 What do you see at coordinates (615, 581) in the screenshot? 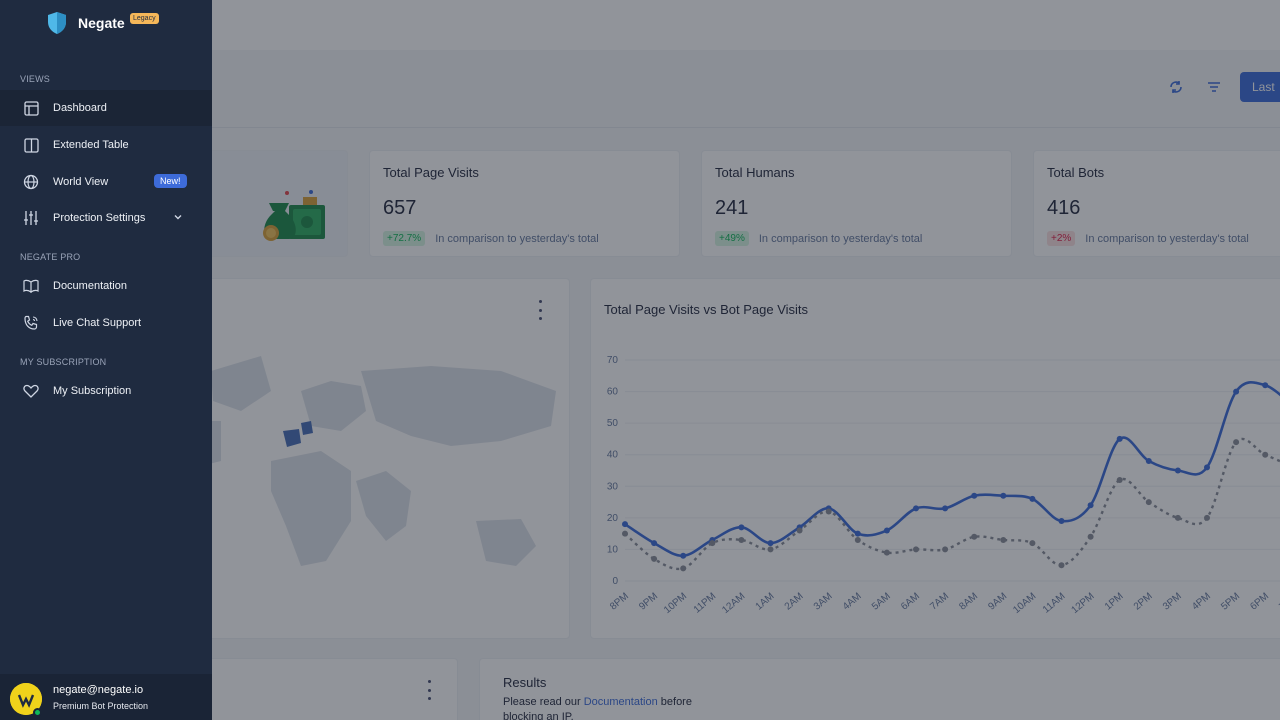
I see `y-tick-label: 0` at bounding box center [615, 581].